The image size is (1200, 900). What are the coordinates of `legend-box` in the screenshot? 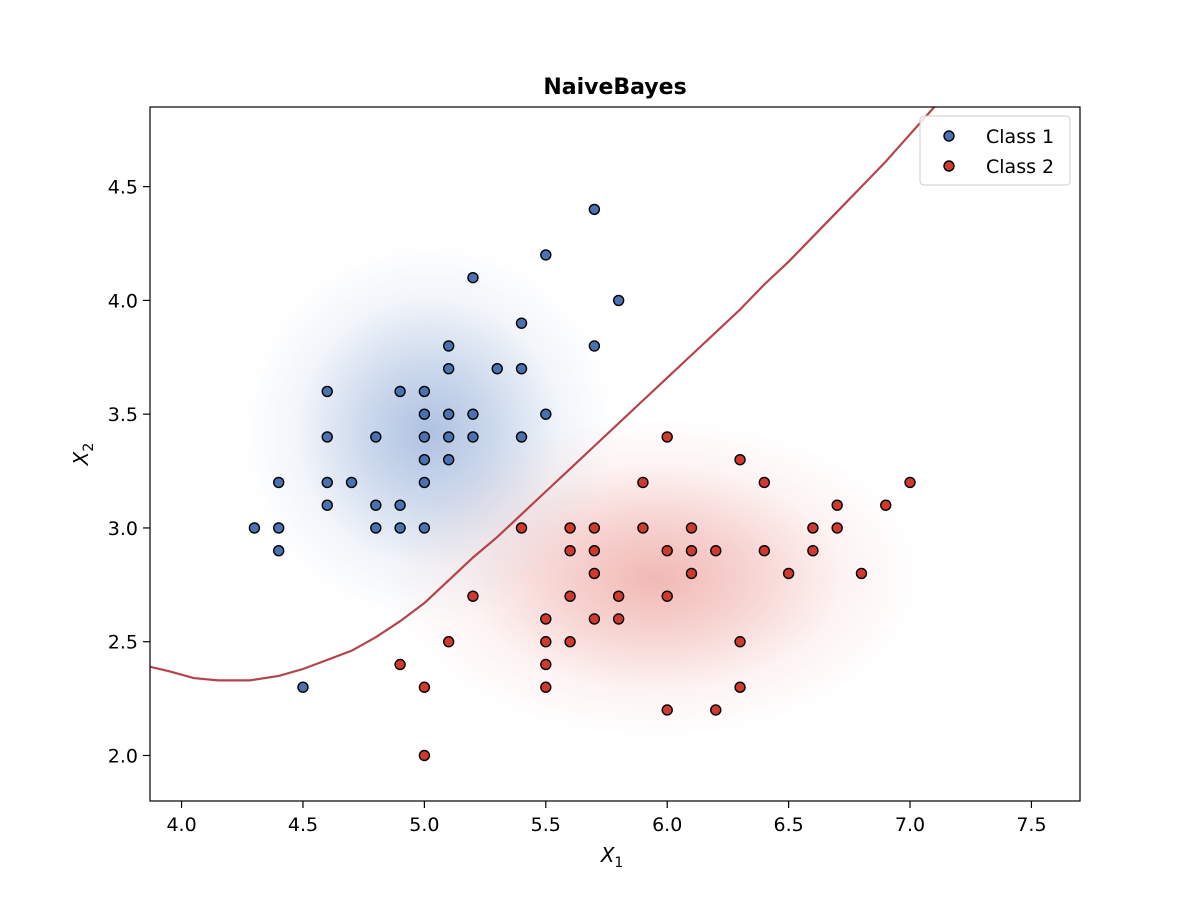 It's located at (995, 150).